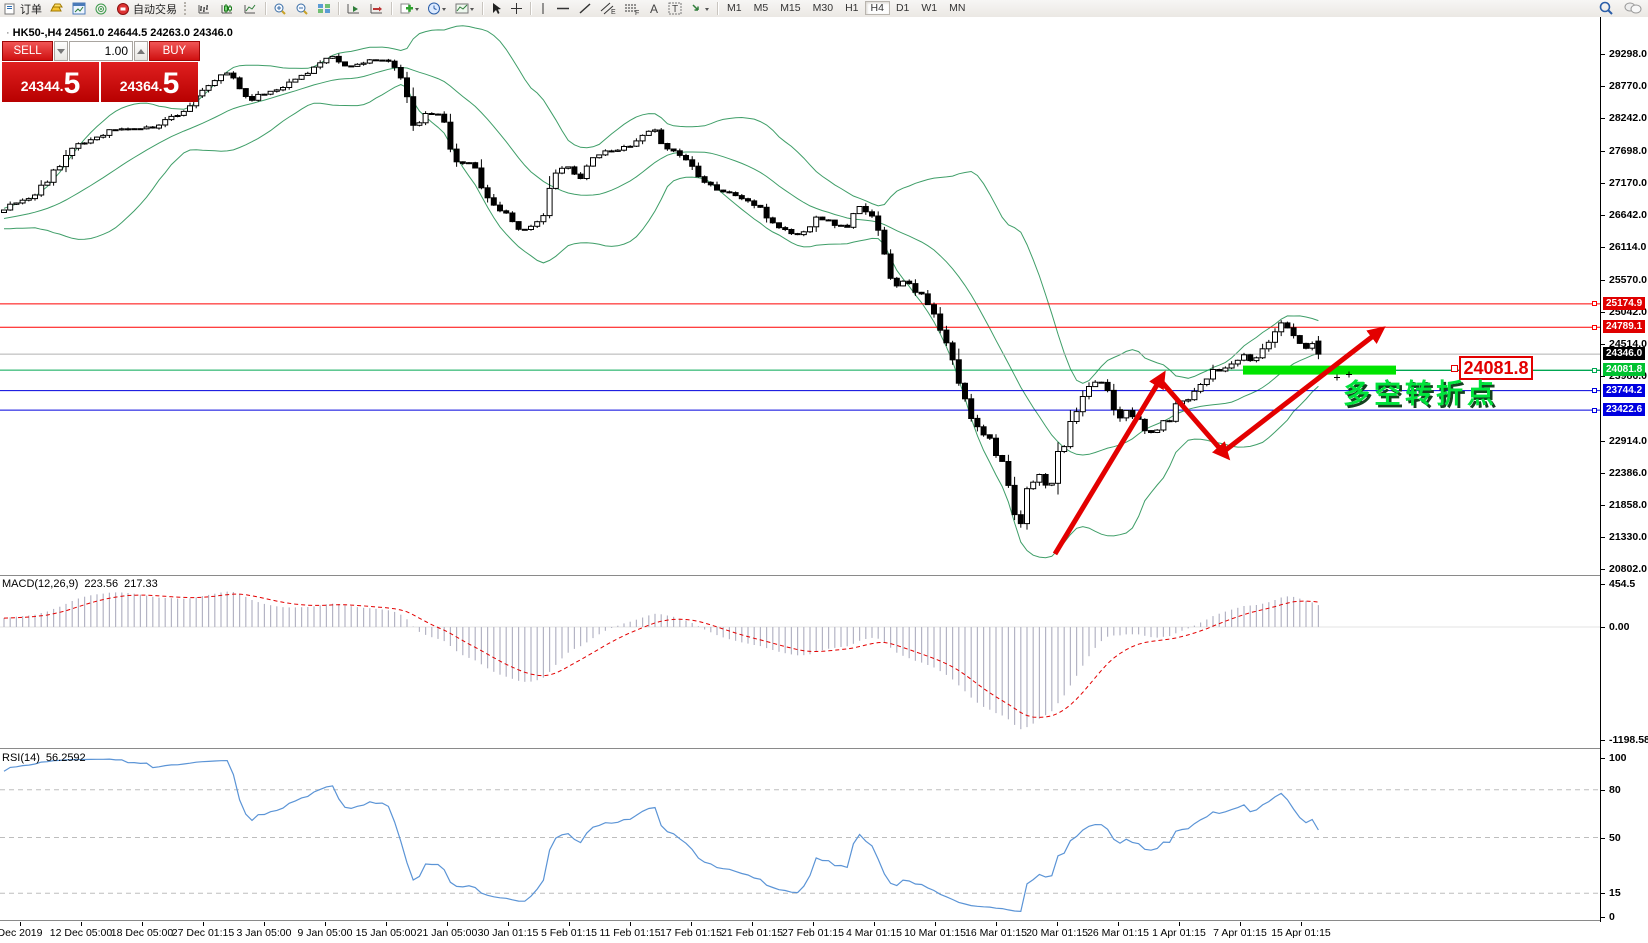 This screenshot has width=1648, height=943. What do you see at coordinates (324, 8) in the screenshot?
I see `tile-windows-button` at bounding box center [324, 8].